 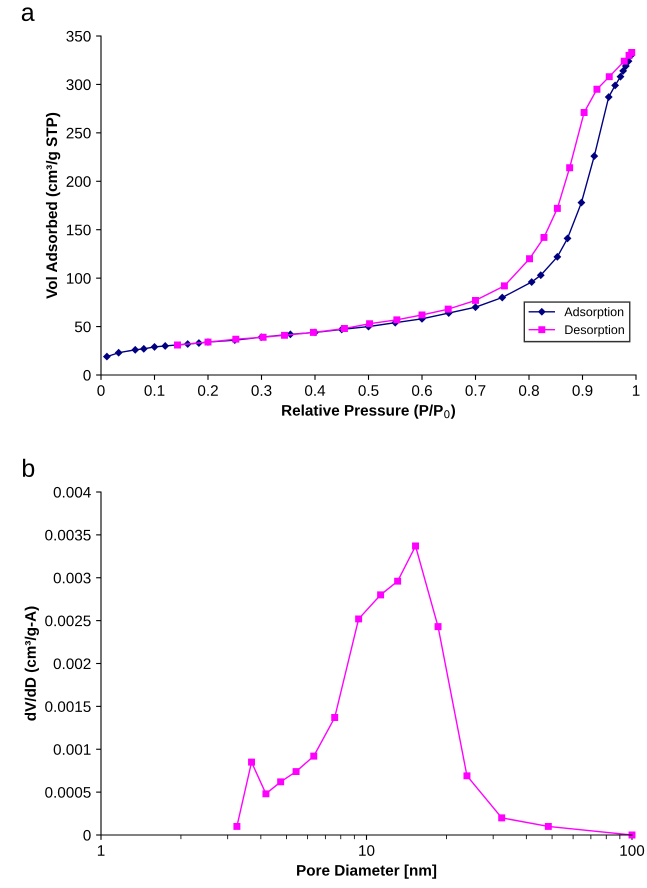 I want to click on y-tick-label: 150, so click(x=78, y=230).